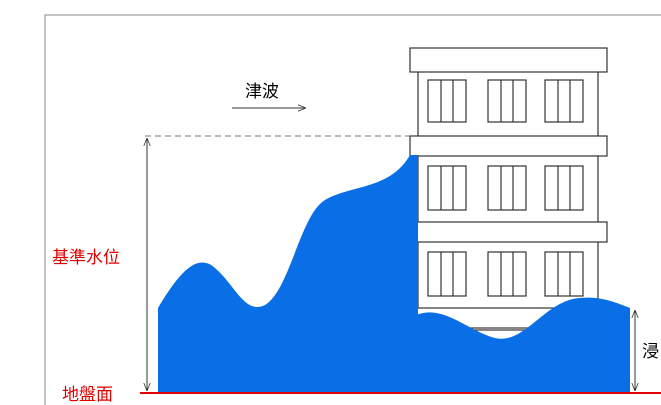 The width and height of the screenshot is (661, 405). What do you see at coordinates (87, 395) in the screenshot?
I see `ground-label: 地盤面` at bounding box center [87, 395].